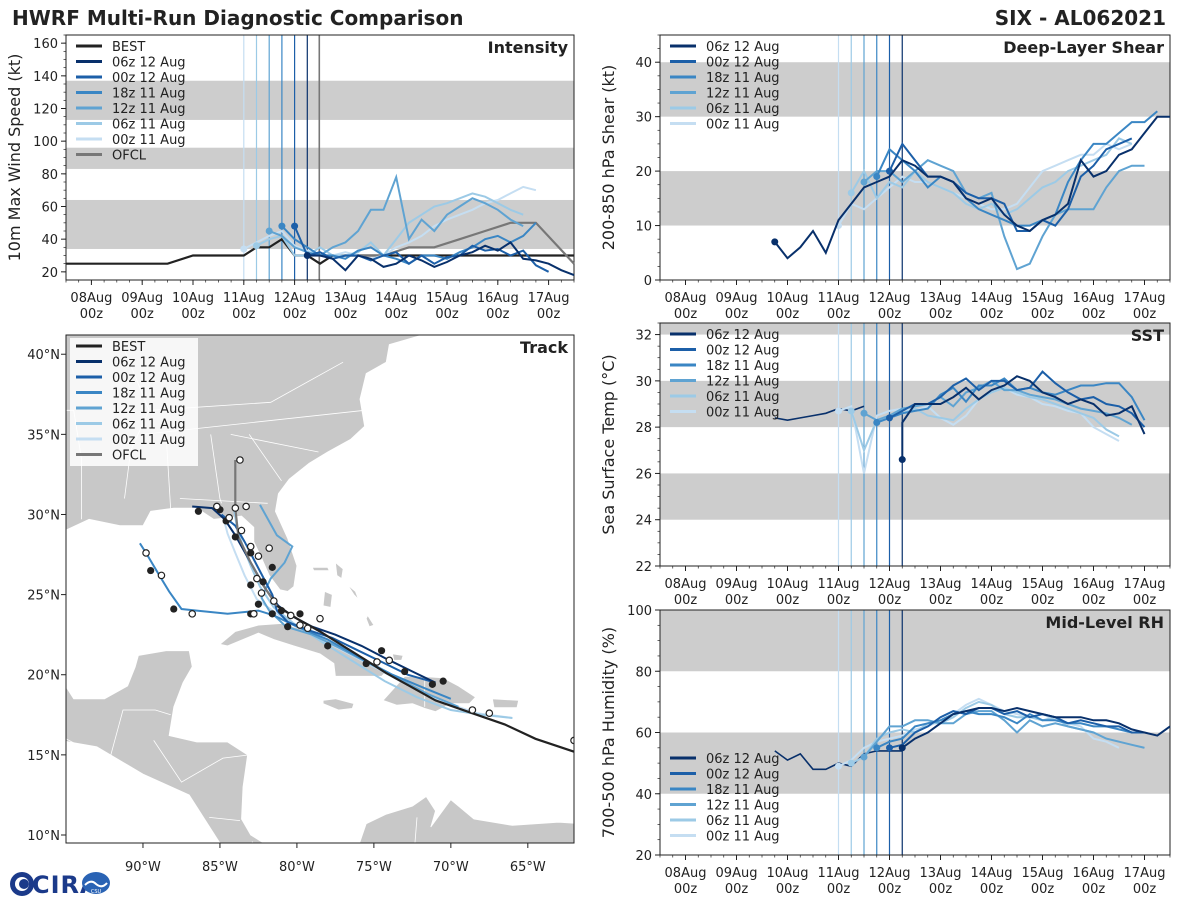 This screenshot has width=1200, height=900. What do you see at coordinates (743, 335) in the screenshot?
I see `sst-legend-label: 06z 12 Aug` at bounding box center [743, 335].